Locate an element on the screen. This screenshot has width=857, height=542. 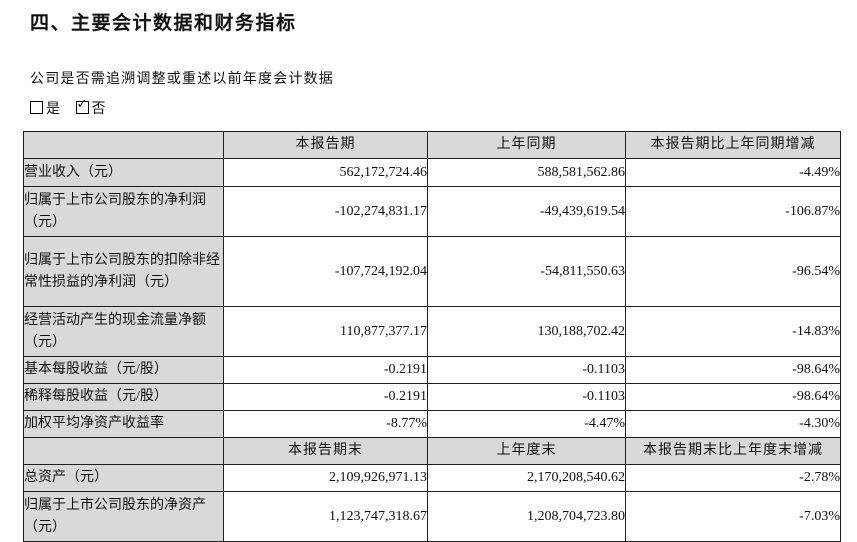
row-prior-value: 130,188,702.42 is located at coordinates (526, 331).